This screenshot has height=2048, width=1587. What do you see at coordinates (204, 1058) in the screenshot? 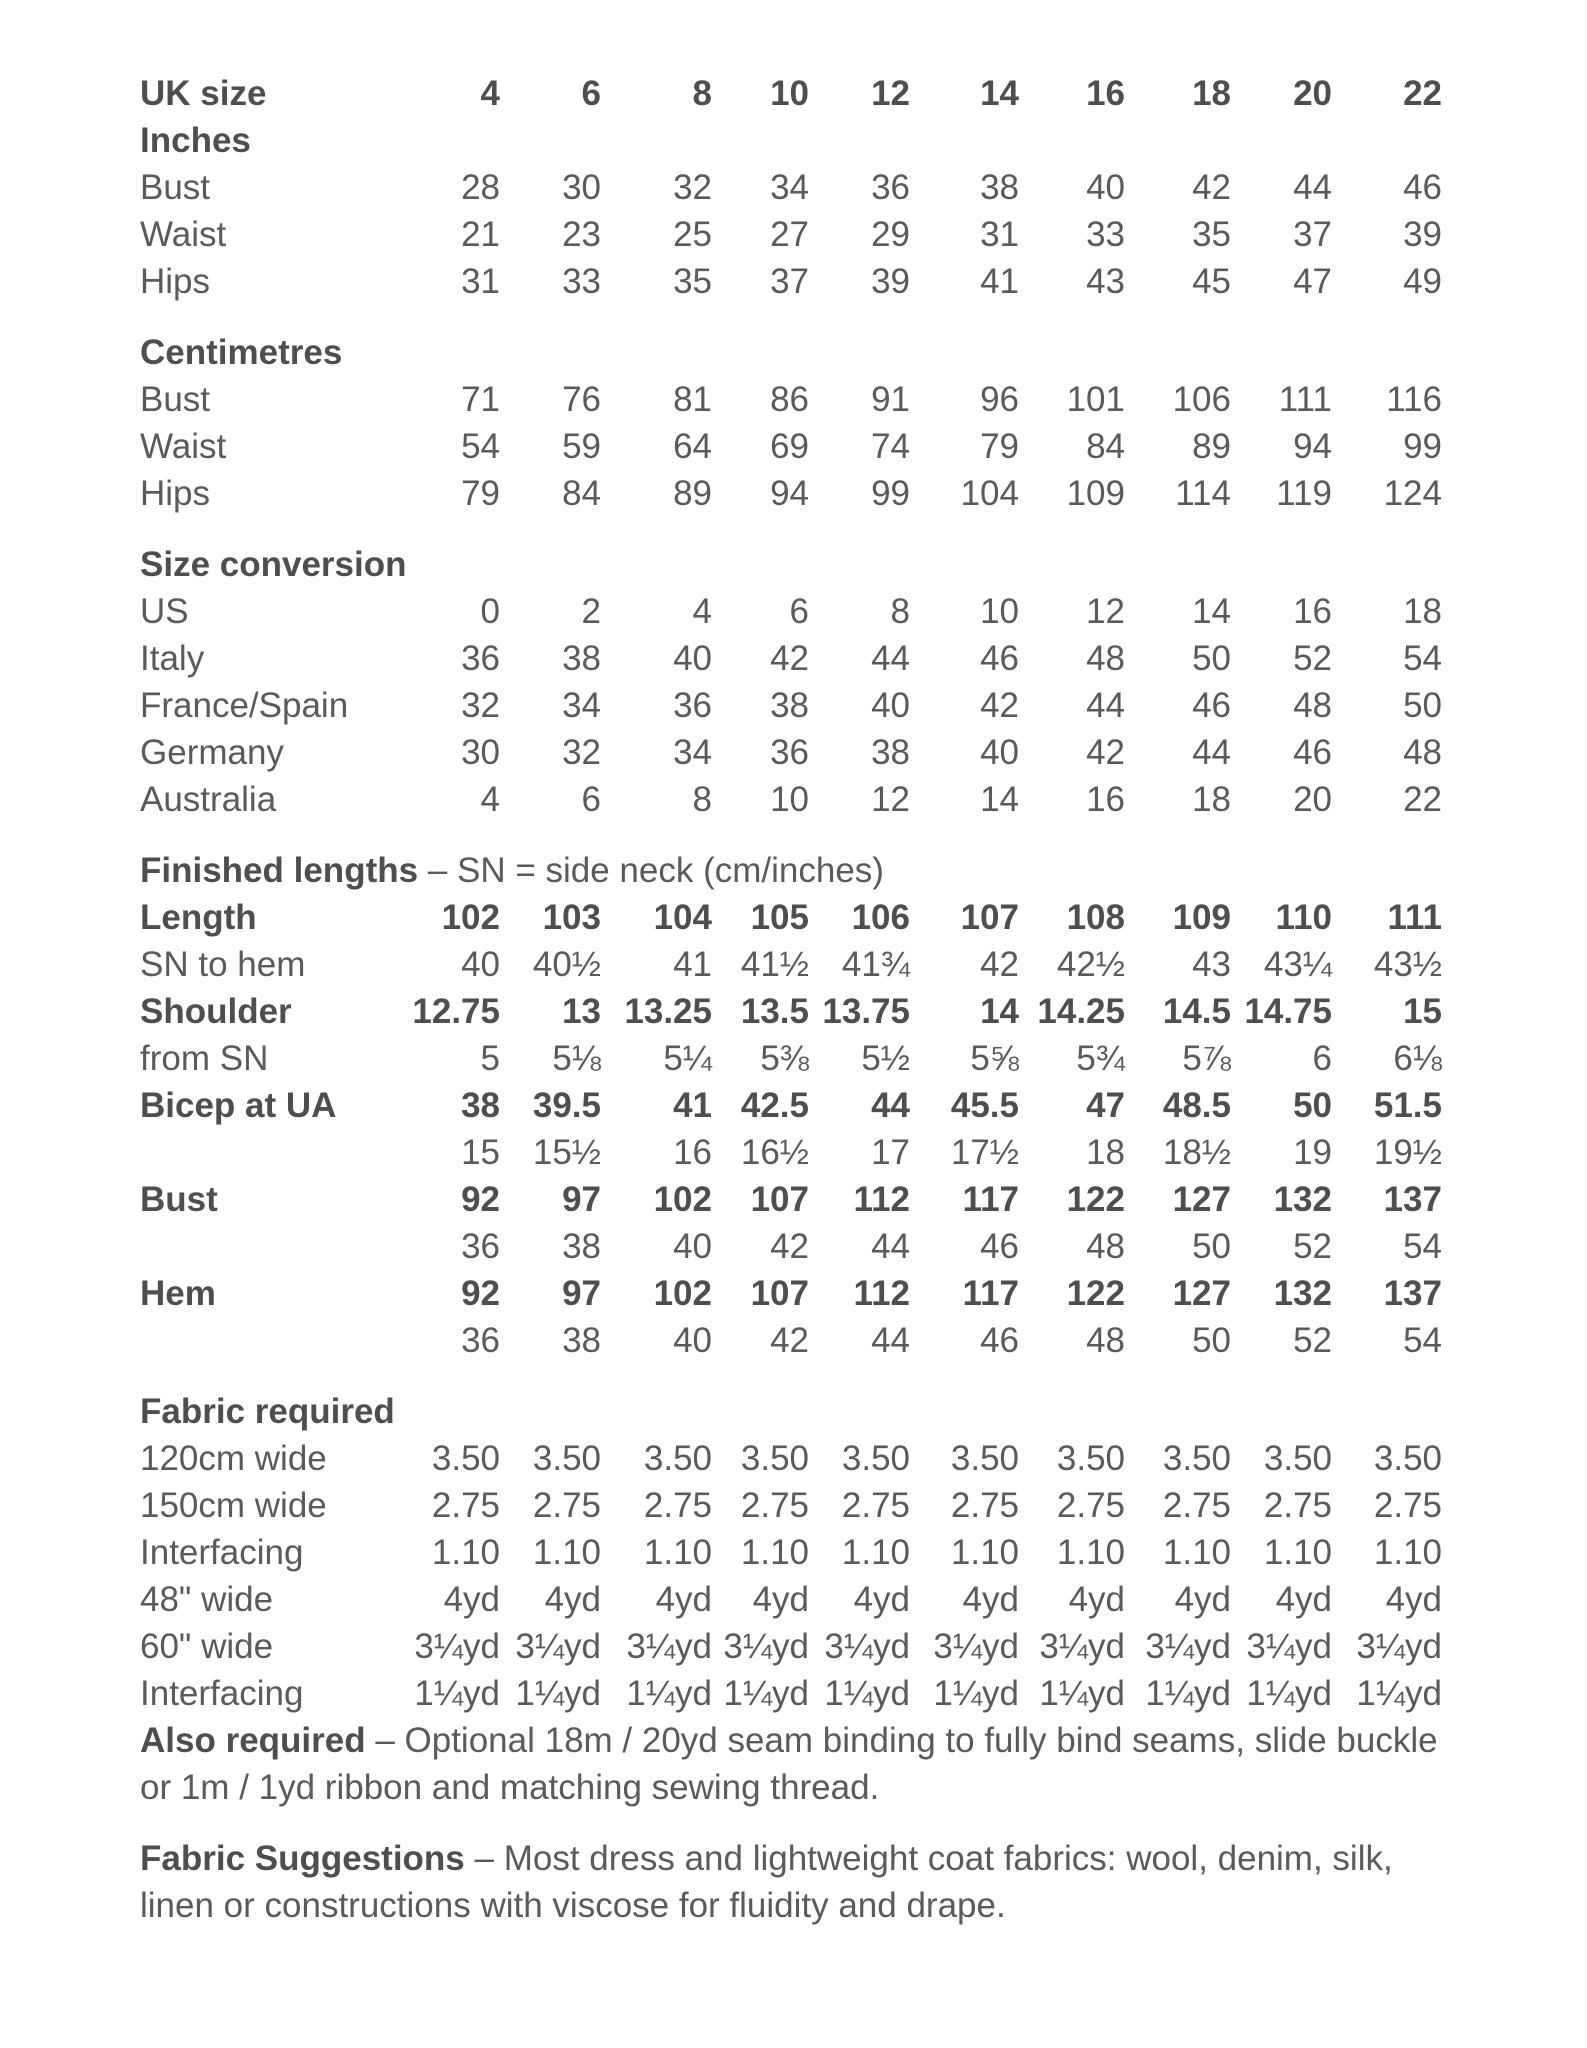
I see `row-label: from SN` at bounding box center [204, 1058].